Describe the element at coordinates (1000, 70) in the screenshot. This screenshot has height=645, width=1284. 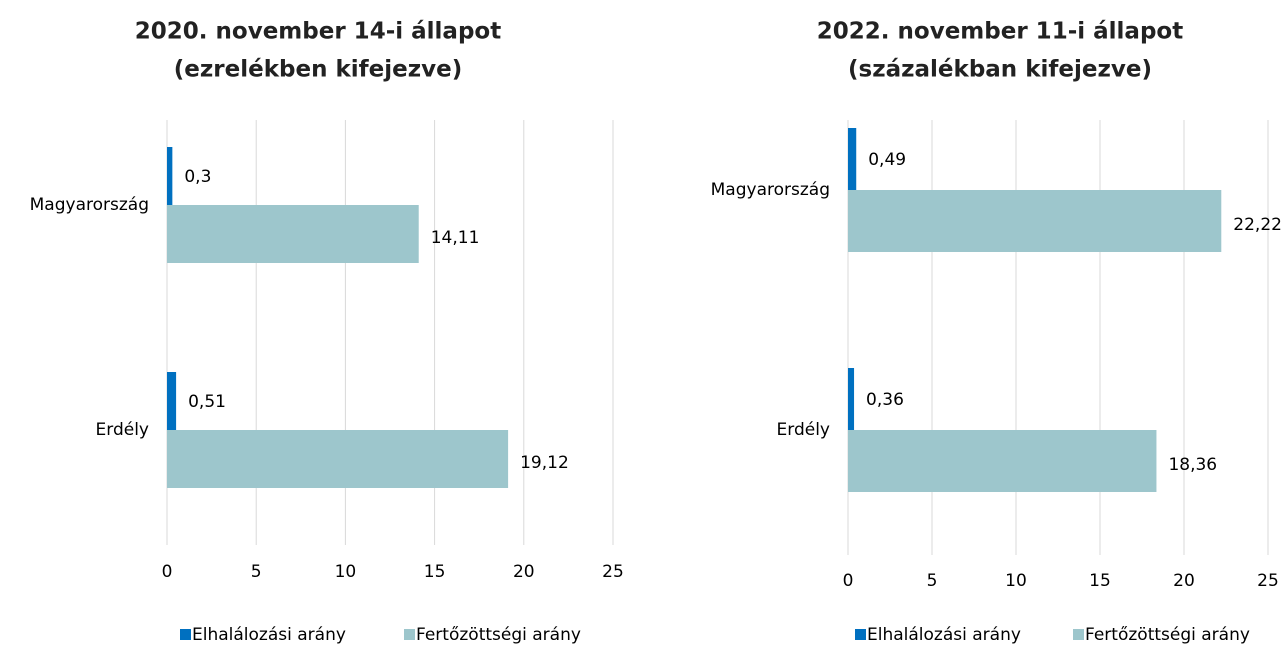
I see `chart-subtitle: (százalékban kifejezve)` at that location.